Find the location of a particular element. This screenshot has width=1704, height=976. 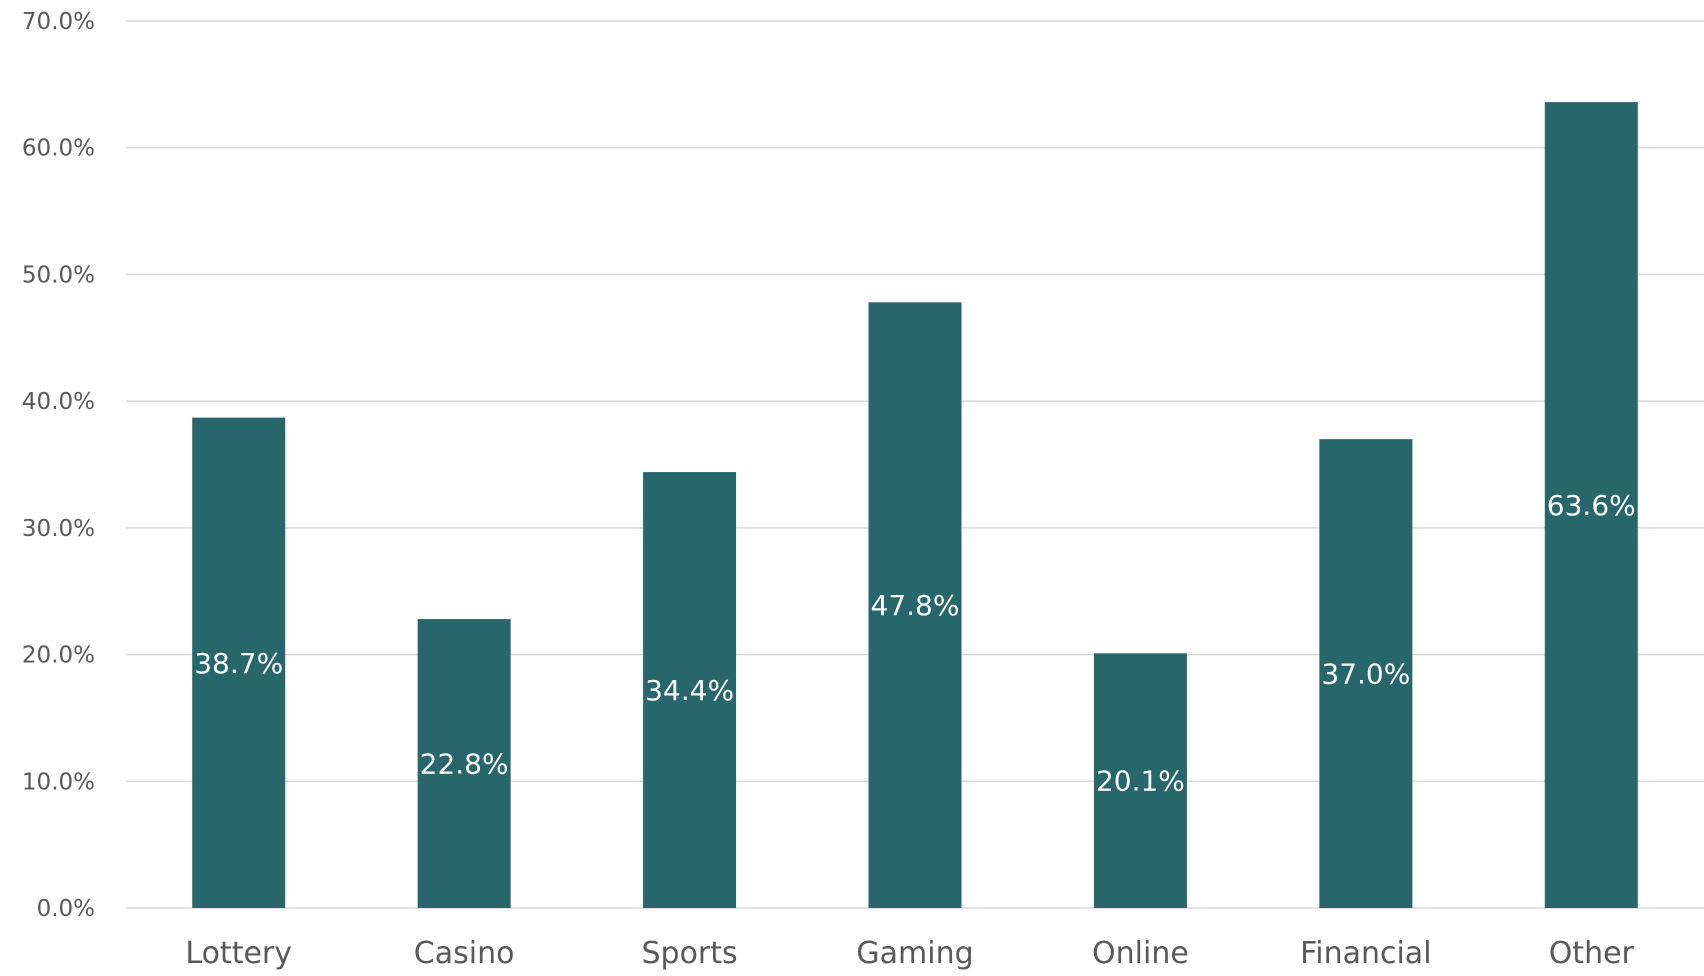

data-label: 38.7% is located at coordinates (238, 663).